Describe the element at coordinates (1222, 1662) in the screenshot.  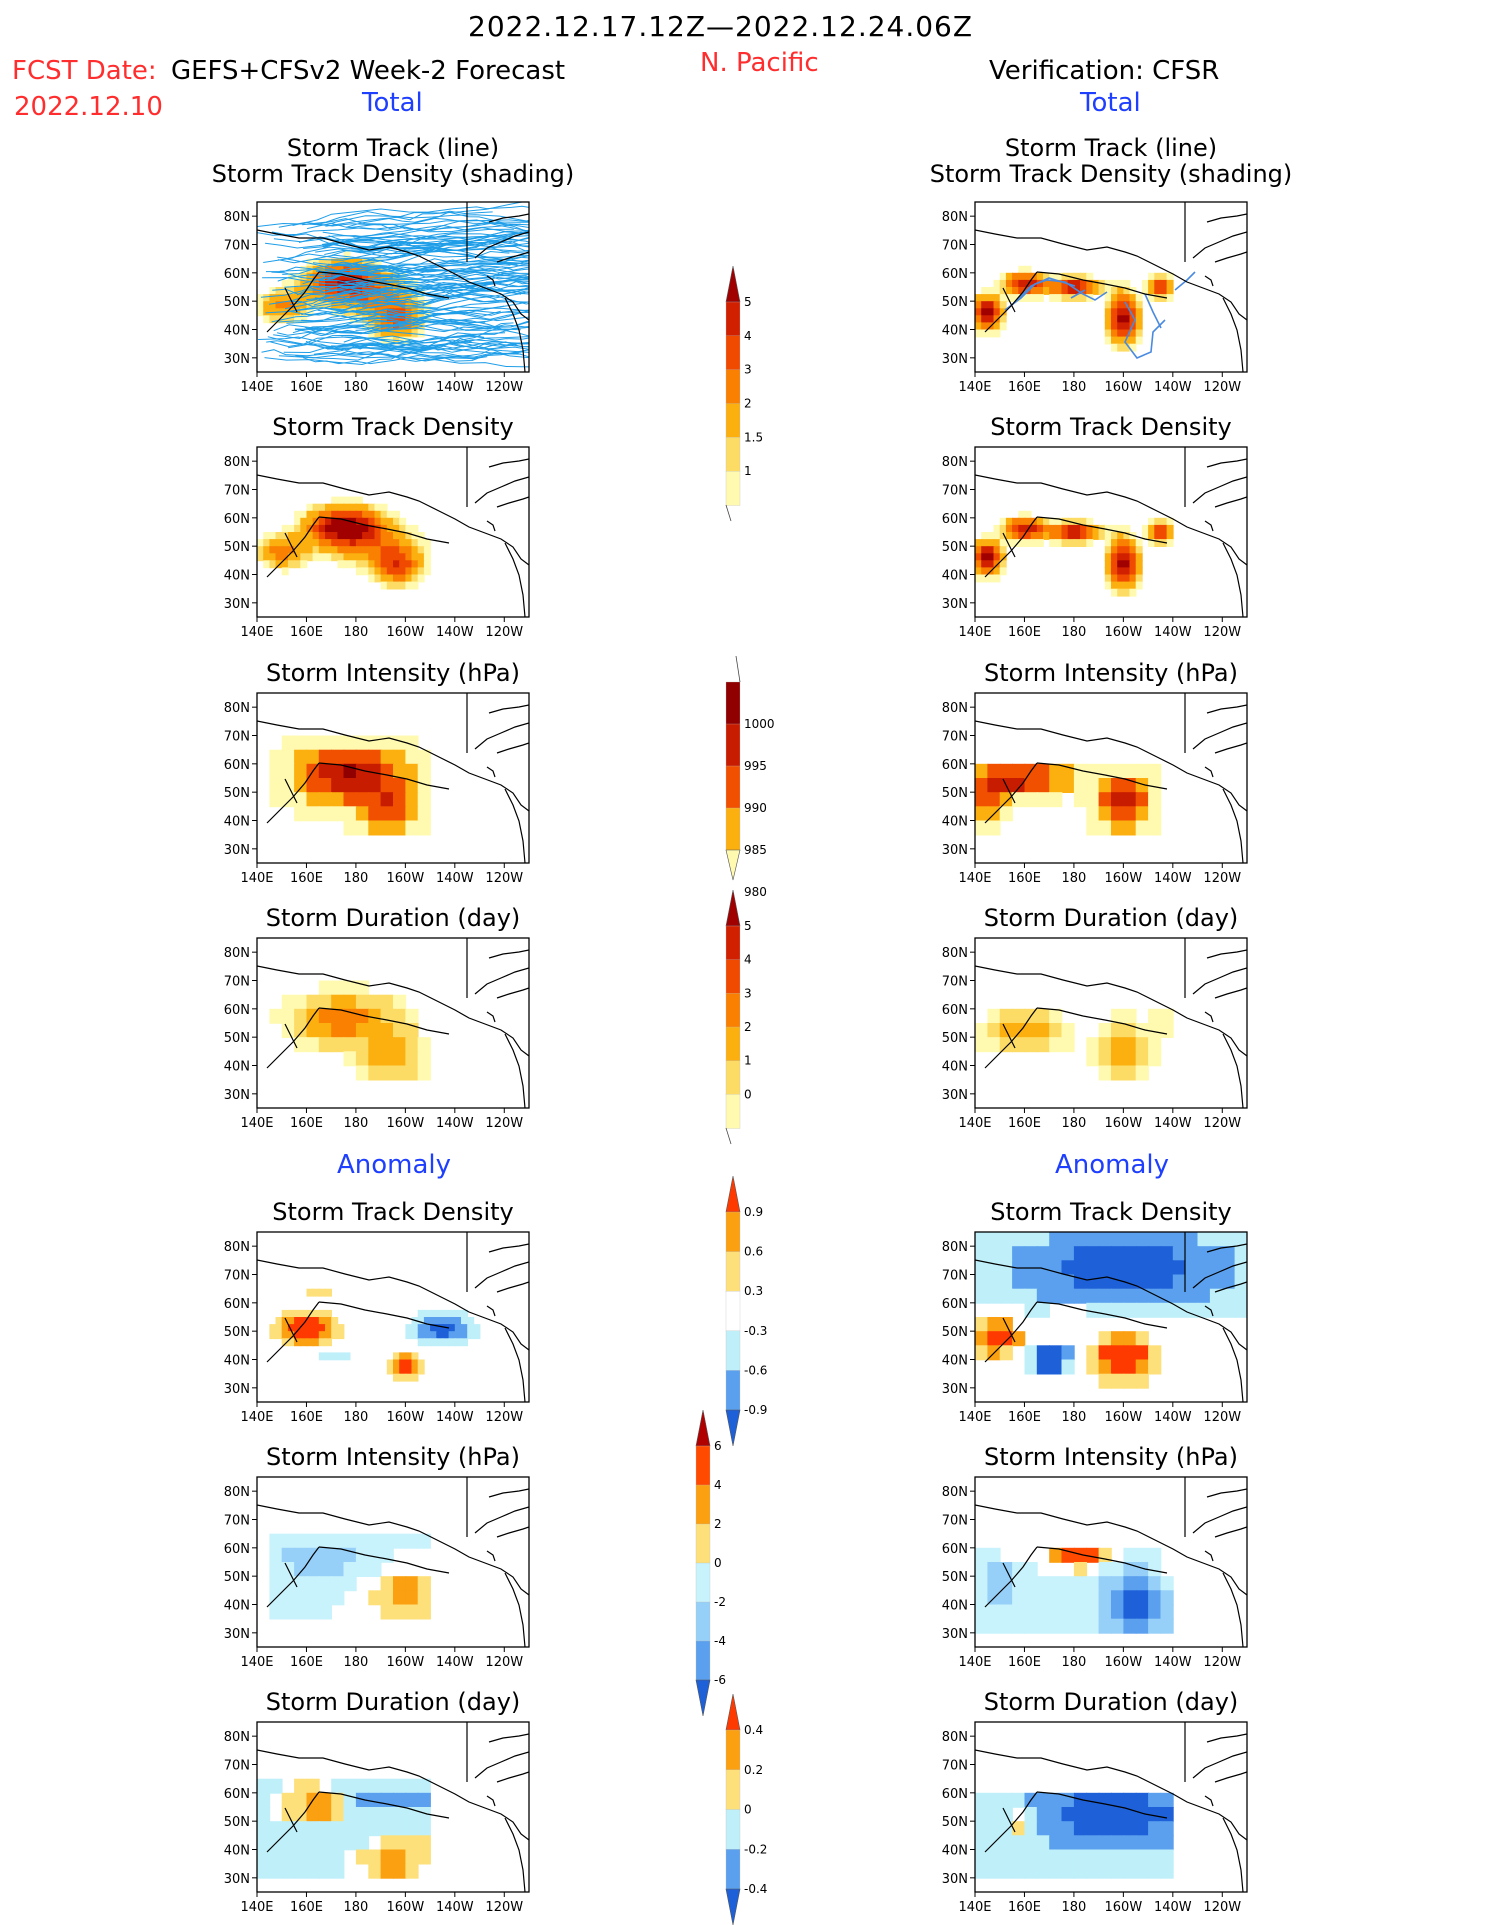
I see `lon-label: 120W` at that location.